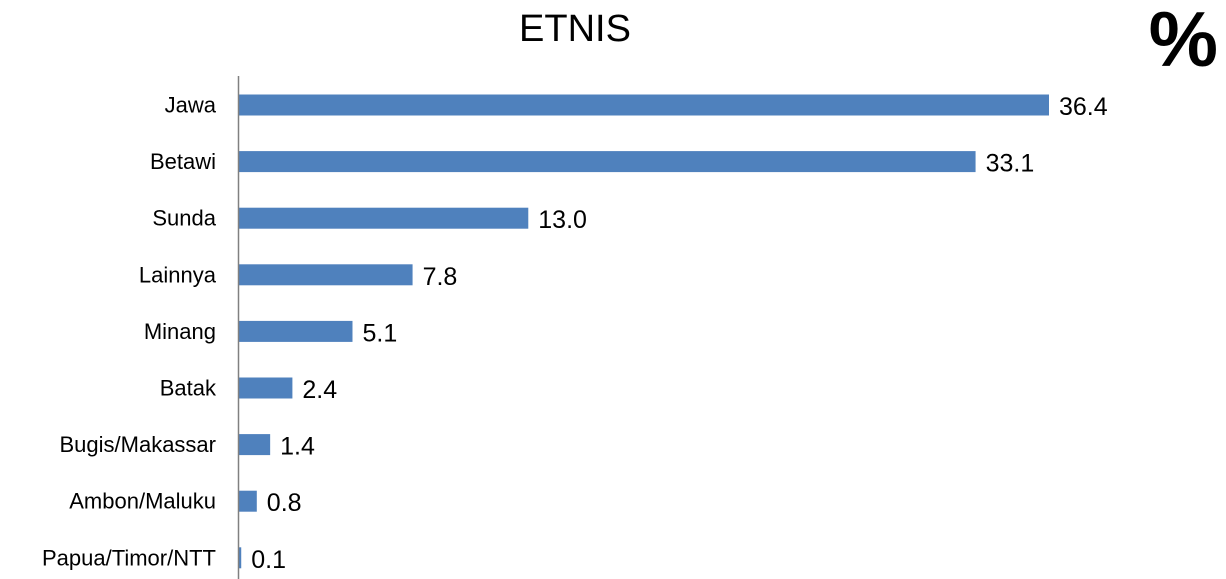  Describe the element at coordinates (297, 447) in the screenshot. I see `value-label-6: 1.4` at that location.